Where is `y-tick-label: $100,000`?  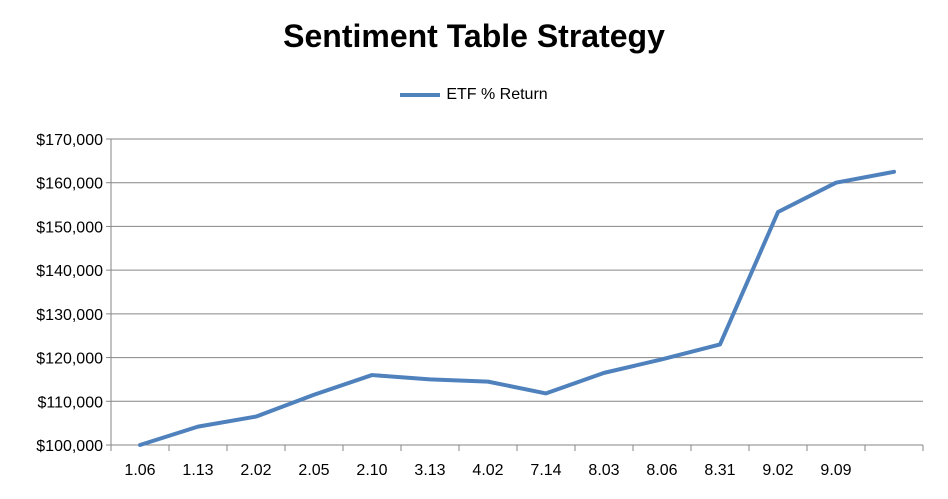
y-tick-label: $100,000 is located at coordinates (69, 446).